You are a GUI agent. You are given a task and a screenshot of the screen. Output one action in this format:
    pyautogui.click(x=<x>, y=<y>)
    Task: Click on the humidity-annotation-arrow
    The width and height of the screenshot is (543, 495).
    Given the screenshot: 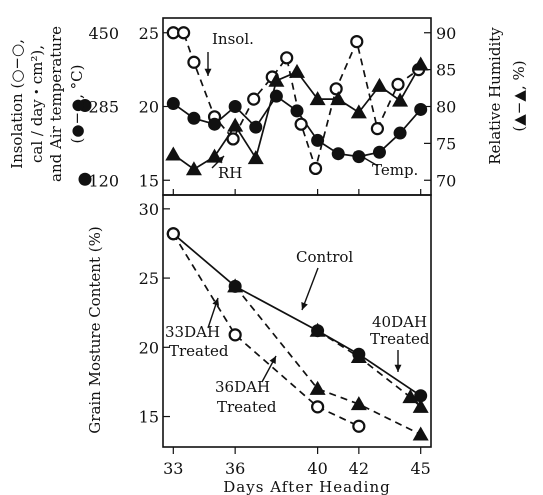 What is the action you would take?
    pyautogui.click(x=220, y=160)
    